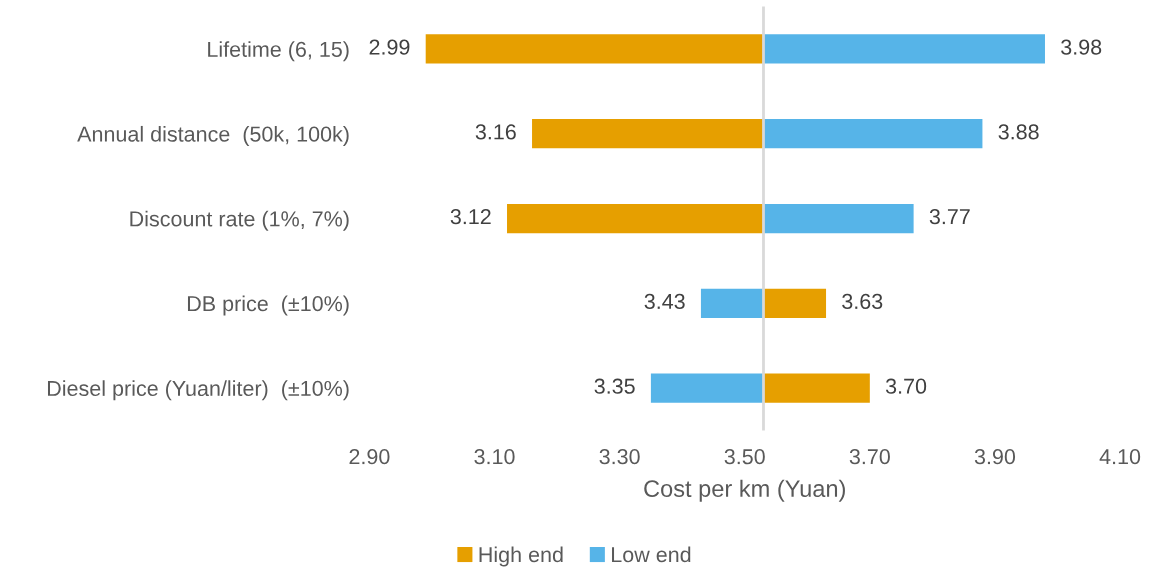 This screenshot has height=583, width=1149. I want to click on y-tick-label: Annual distance (50k, 100k), so click(213, 135).